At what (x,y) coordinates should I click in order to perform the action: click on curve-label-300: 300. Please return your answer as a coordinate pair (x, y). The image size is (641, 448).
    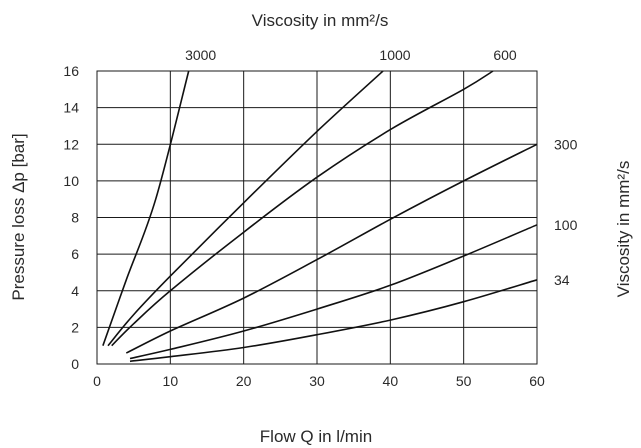
    Looking at the image, I should click on (566, 144).